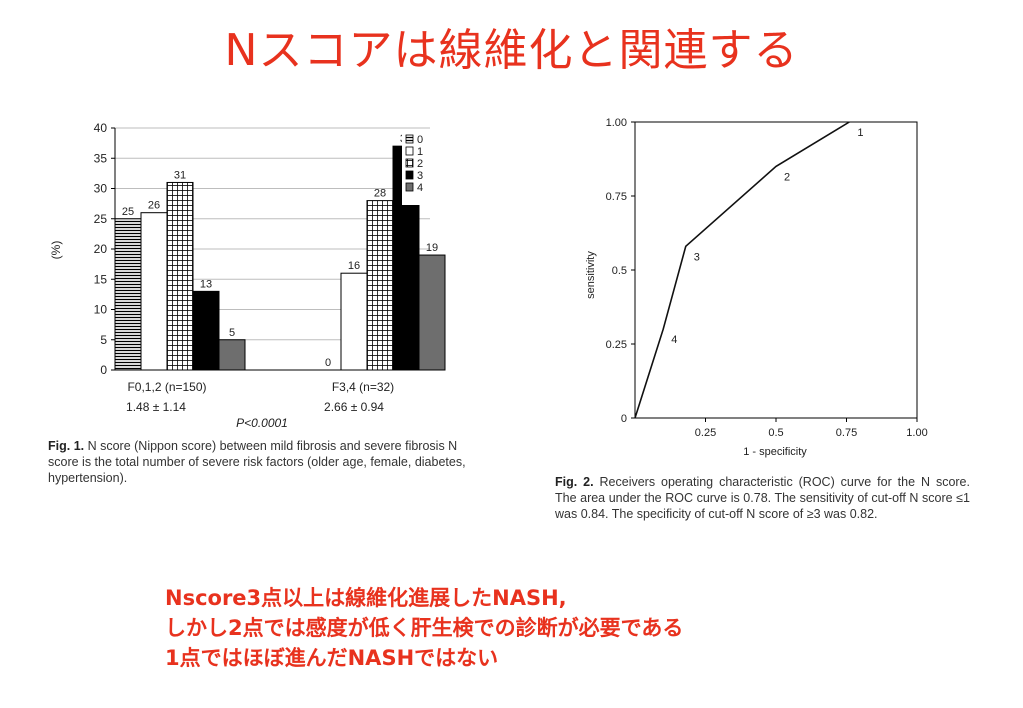  Describe the element at coordinates (420, 188) in the screenshot. I see `legend-label: 4` at that location.